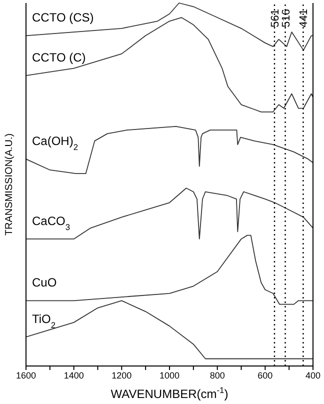 The width and height of the screenshot is (324, 404). I want to click on series-label: Ca(OH)$_{2}$, so click(55, 143).